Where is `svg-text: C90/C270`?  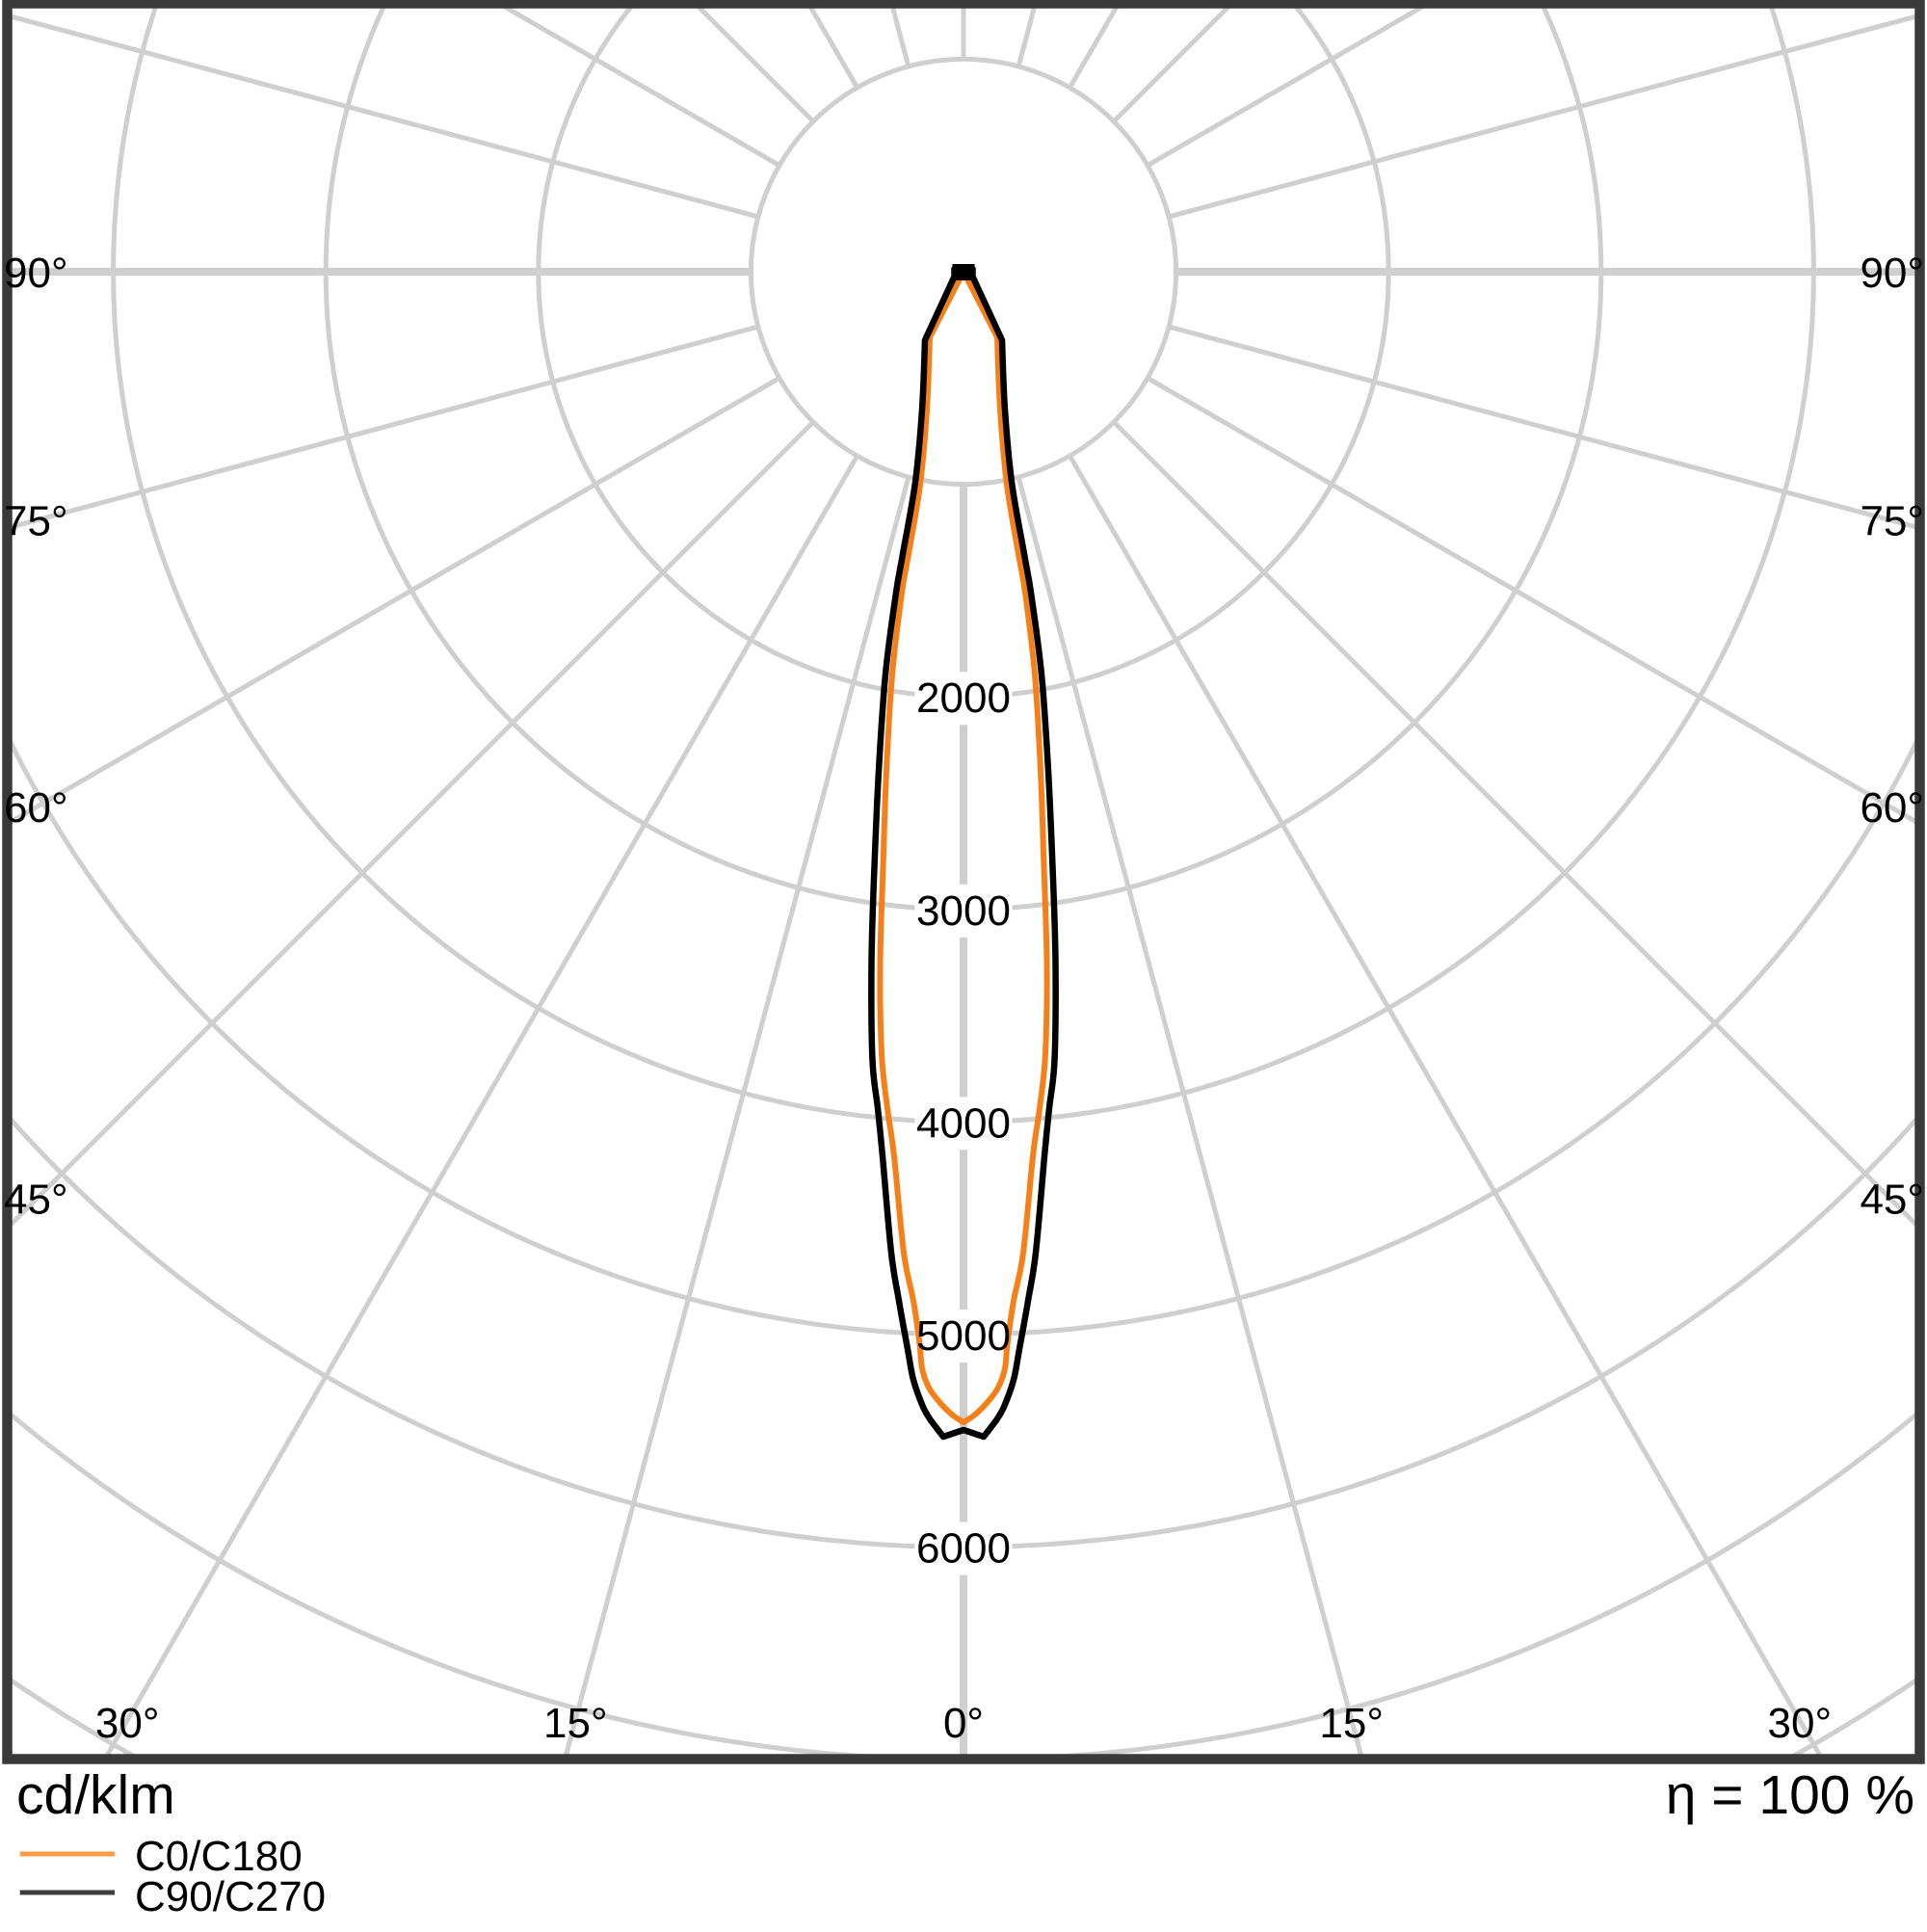
svg-text: C90/C270 is located at coordinates (230, 1896).